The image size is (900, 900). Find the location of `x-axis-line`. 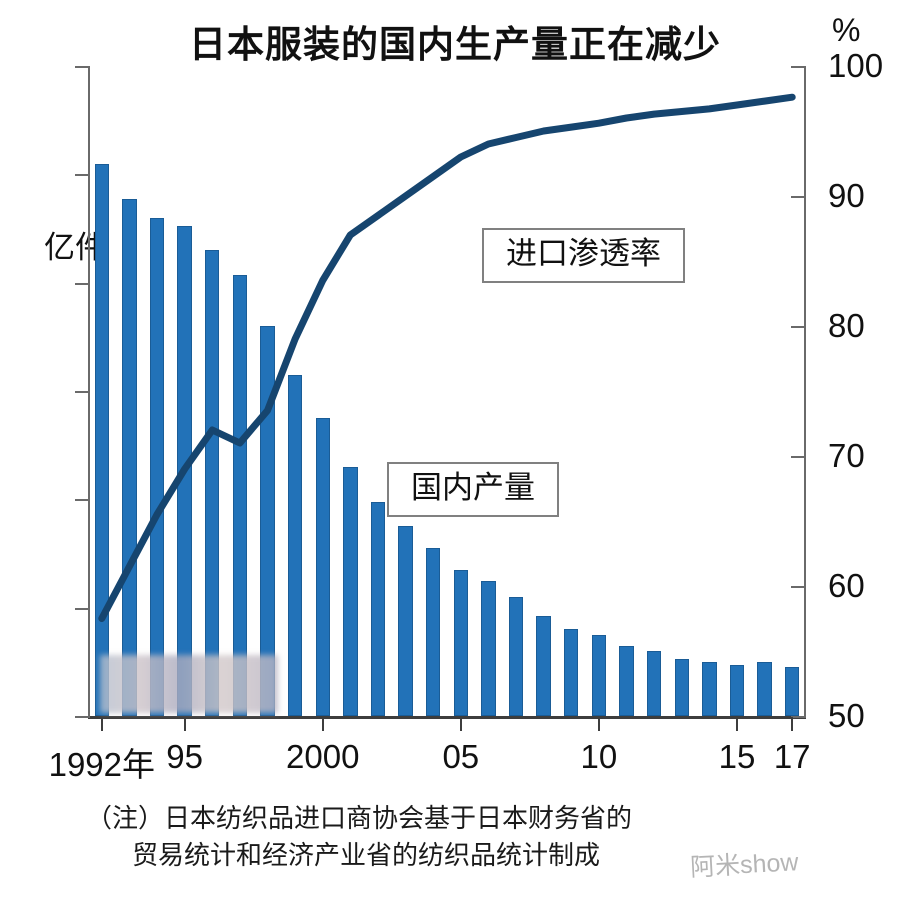

x-axis-line is located at coordinates (447, 717).